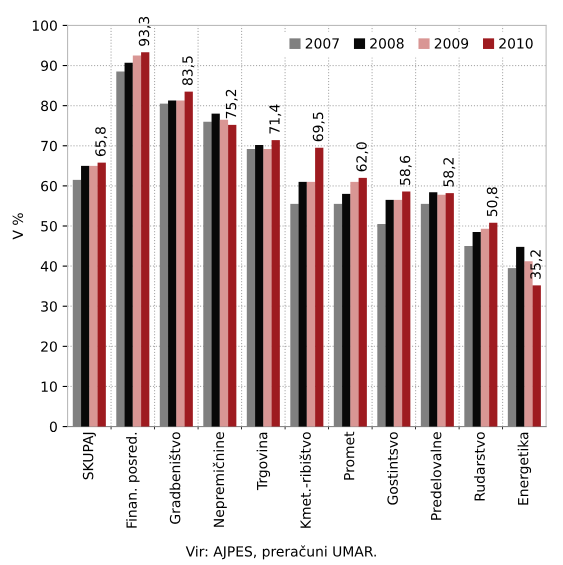 The image size is (563, 565). Describe the element at coordinates (219, 479) in the screenshot. I see `x-tick-label: Nepremičnine` at that location.